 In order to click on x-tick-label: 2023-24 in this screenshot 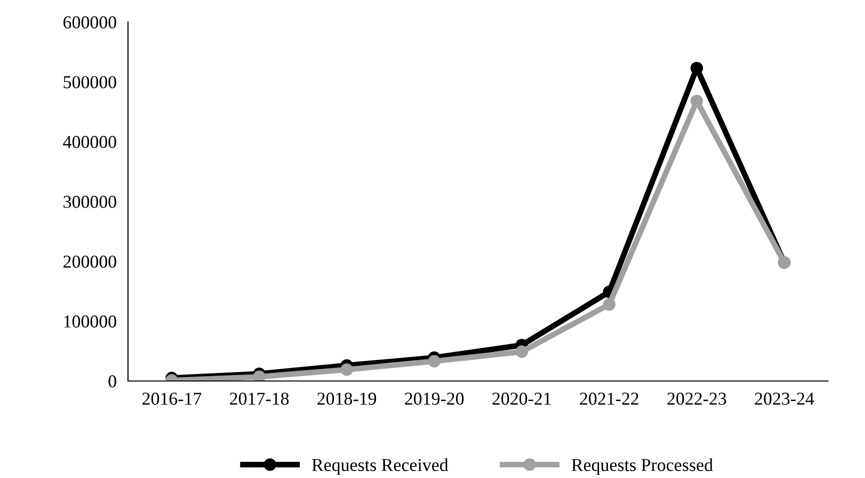, I will do `click(784, 398)`.